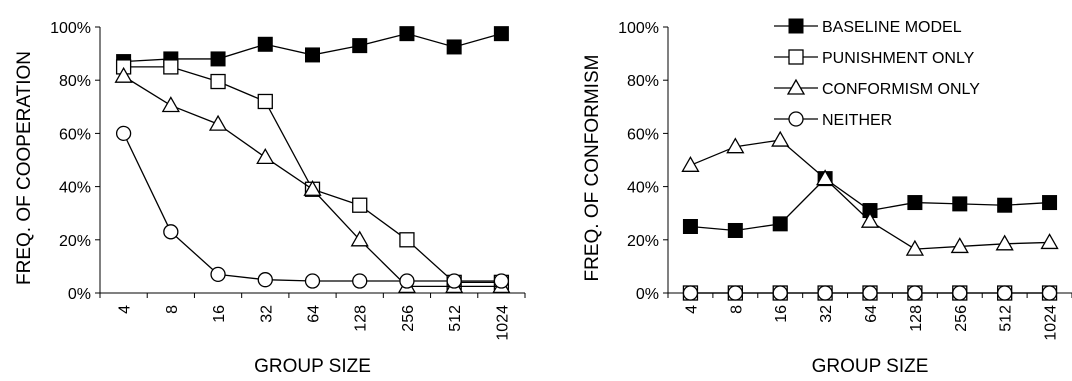 The image size is (1072, 381). I want to click on x-tick-label: 128, so click(916, 318).